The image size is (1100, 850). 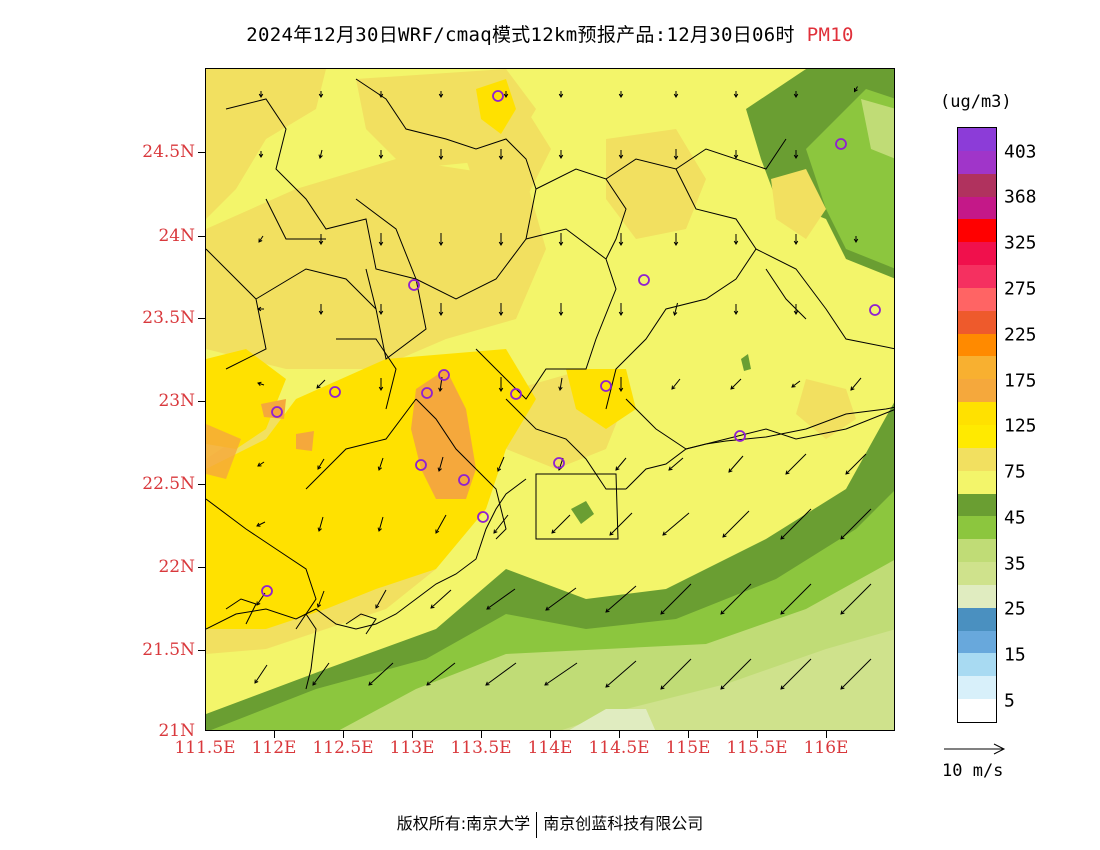 I want to click on copyright-left: 版权所有:南京大学, so click(x=463, y=823).